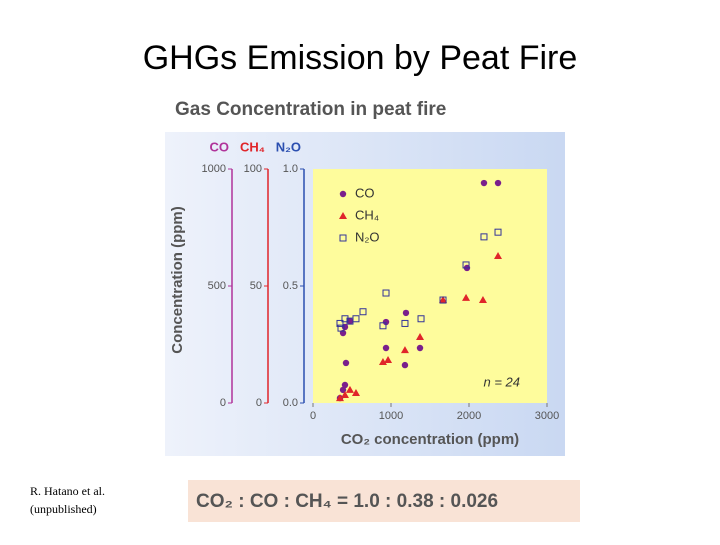  Describe the element at coordinates (67, 491) in the screenshot. I see `citation: R. Hatano et al.` at that location.